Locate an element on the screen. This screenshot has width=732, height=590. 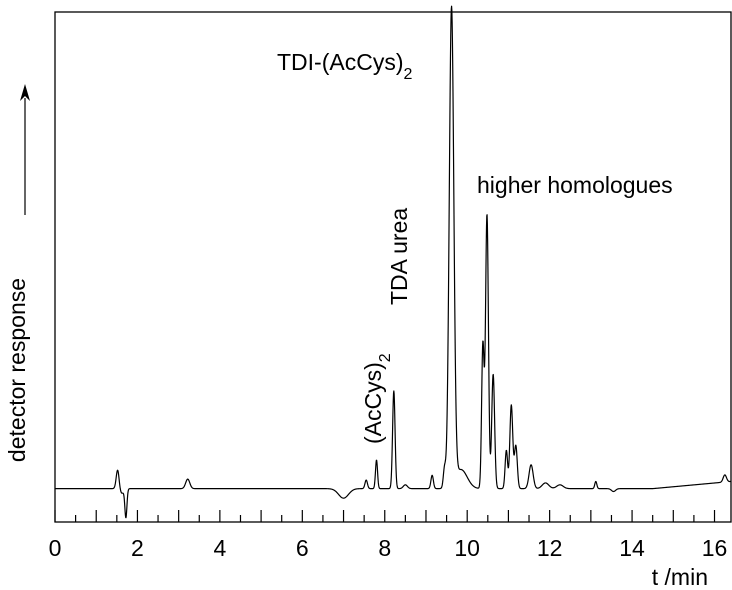
x-tick-label: 2 is located at coordinates (137, 548).